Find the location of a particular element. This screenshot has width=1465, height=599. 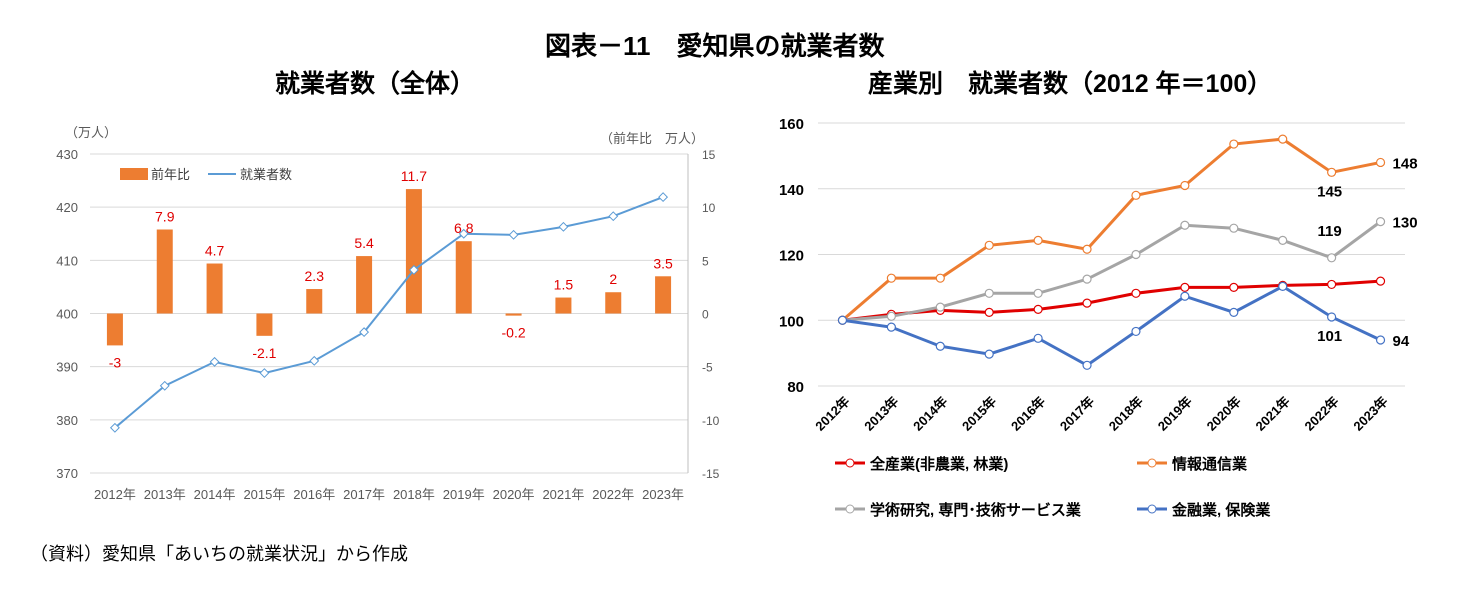

bar-data-label: 1.5 is located at coordinates (564, 285).